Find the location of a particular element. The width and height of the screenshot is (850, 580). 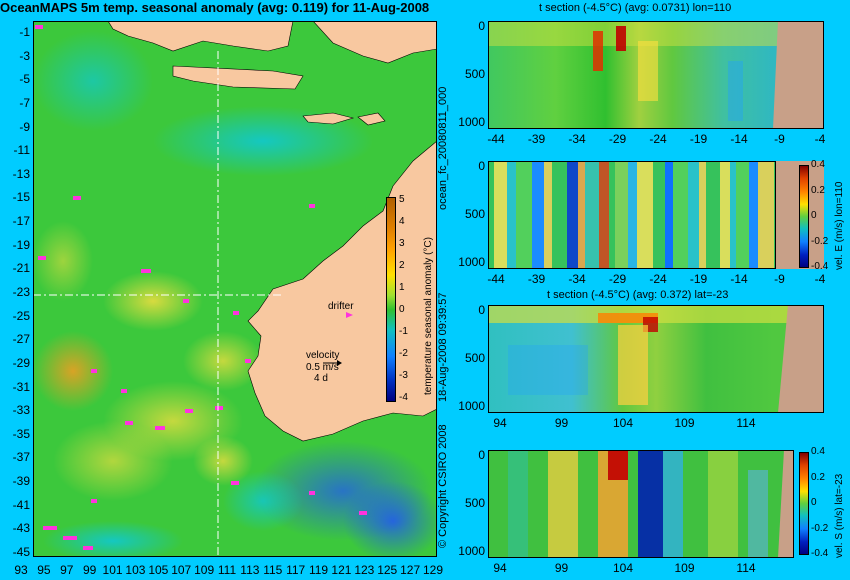

drifter-legend-mark is located at coordinates (349, 315).